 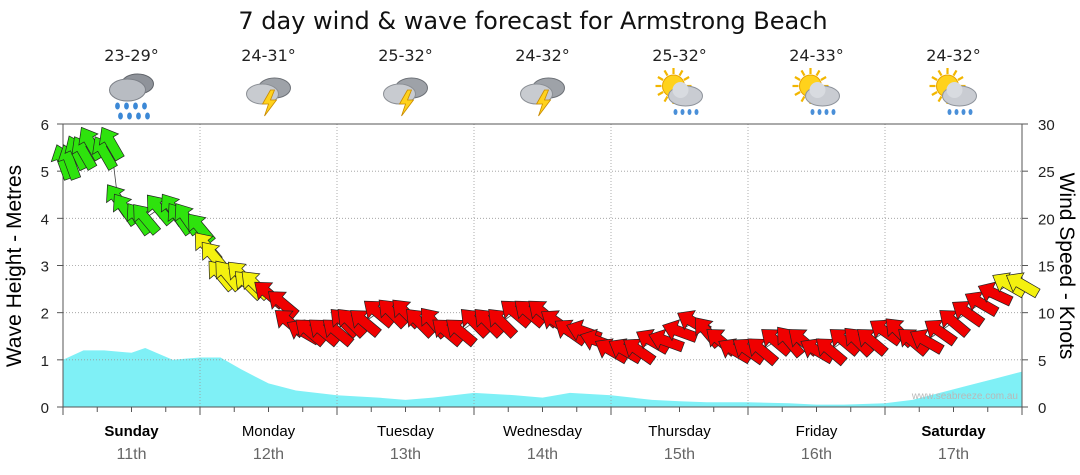 I want to click on day-name-label: Wednesday, so click(x=542, y=431).